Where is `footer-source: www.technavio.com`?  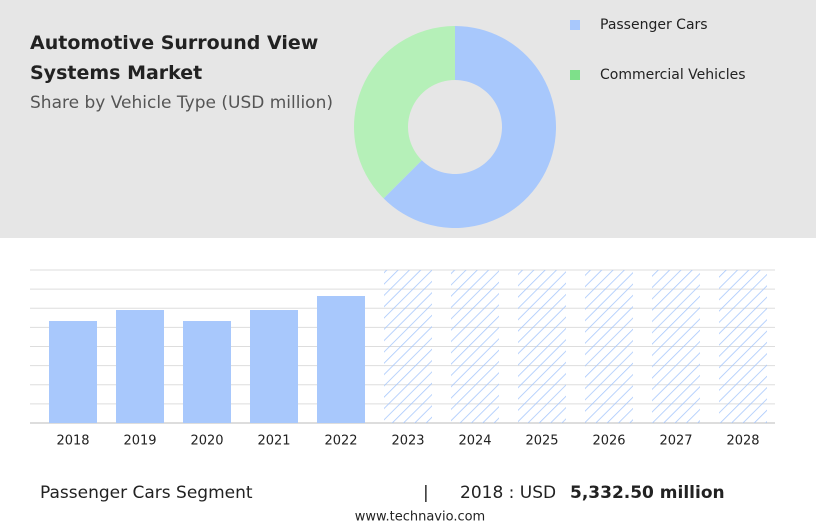
footer-source: www.technavio.com is located at coordinates (420, 517).